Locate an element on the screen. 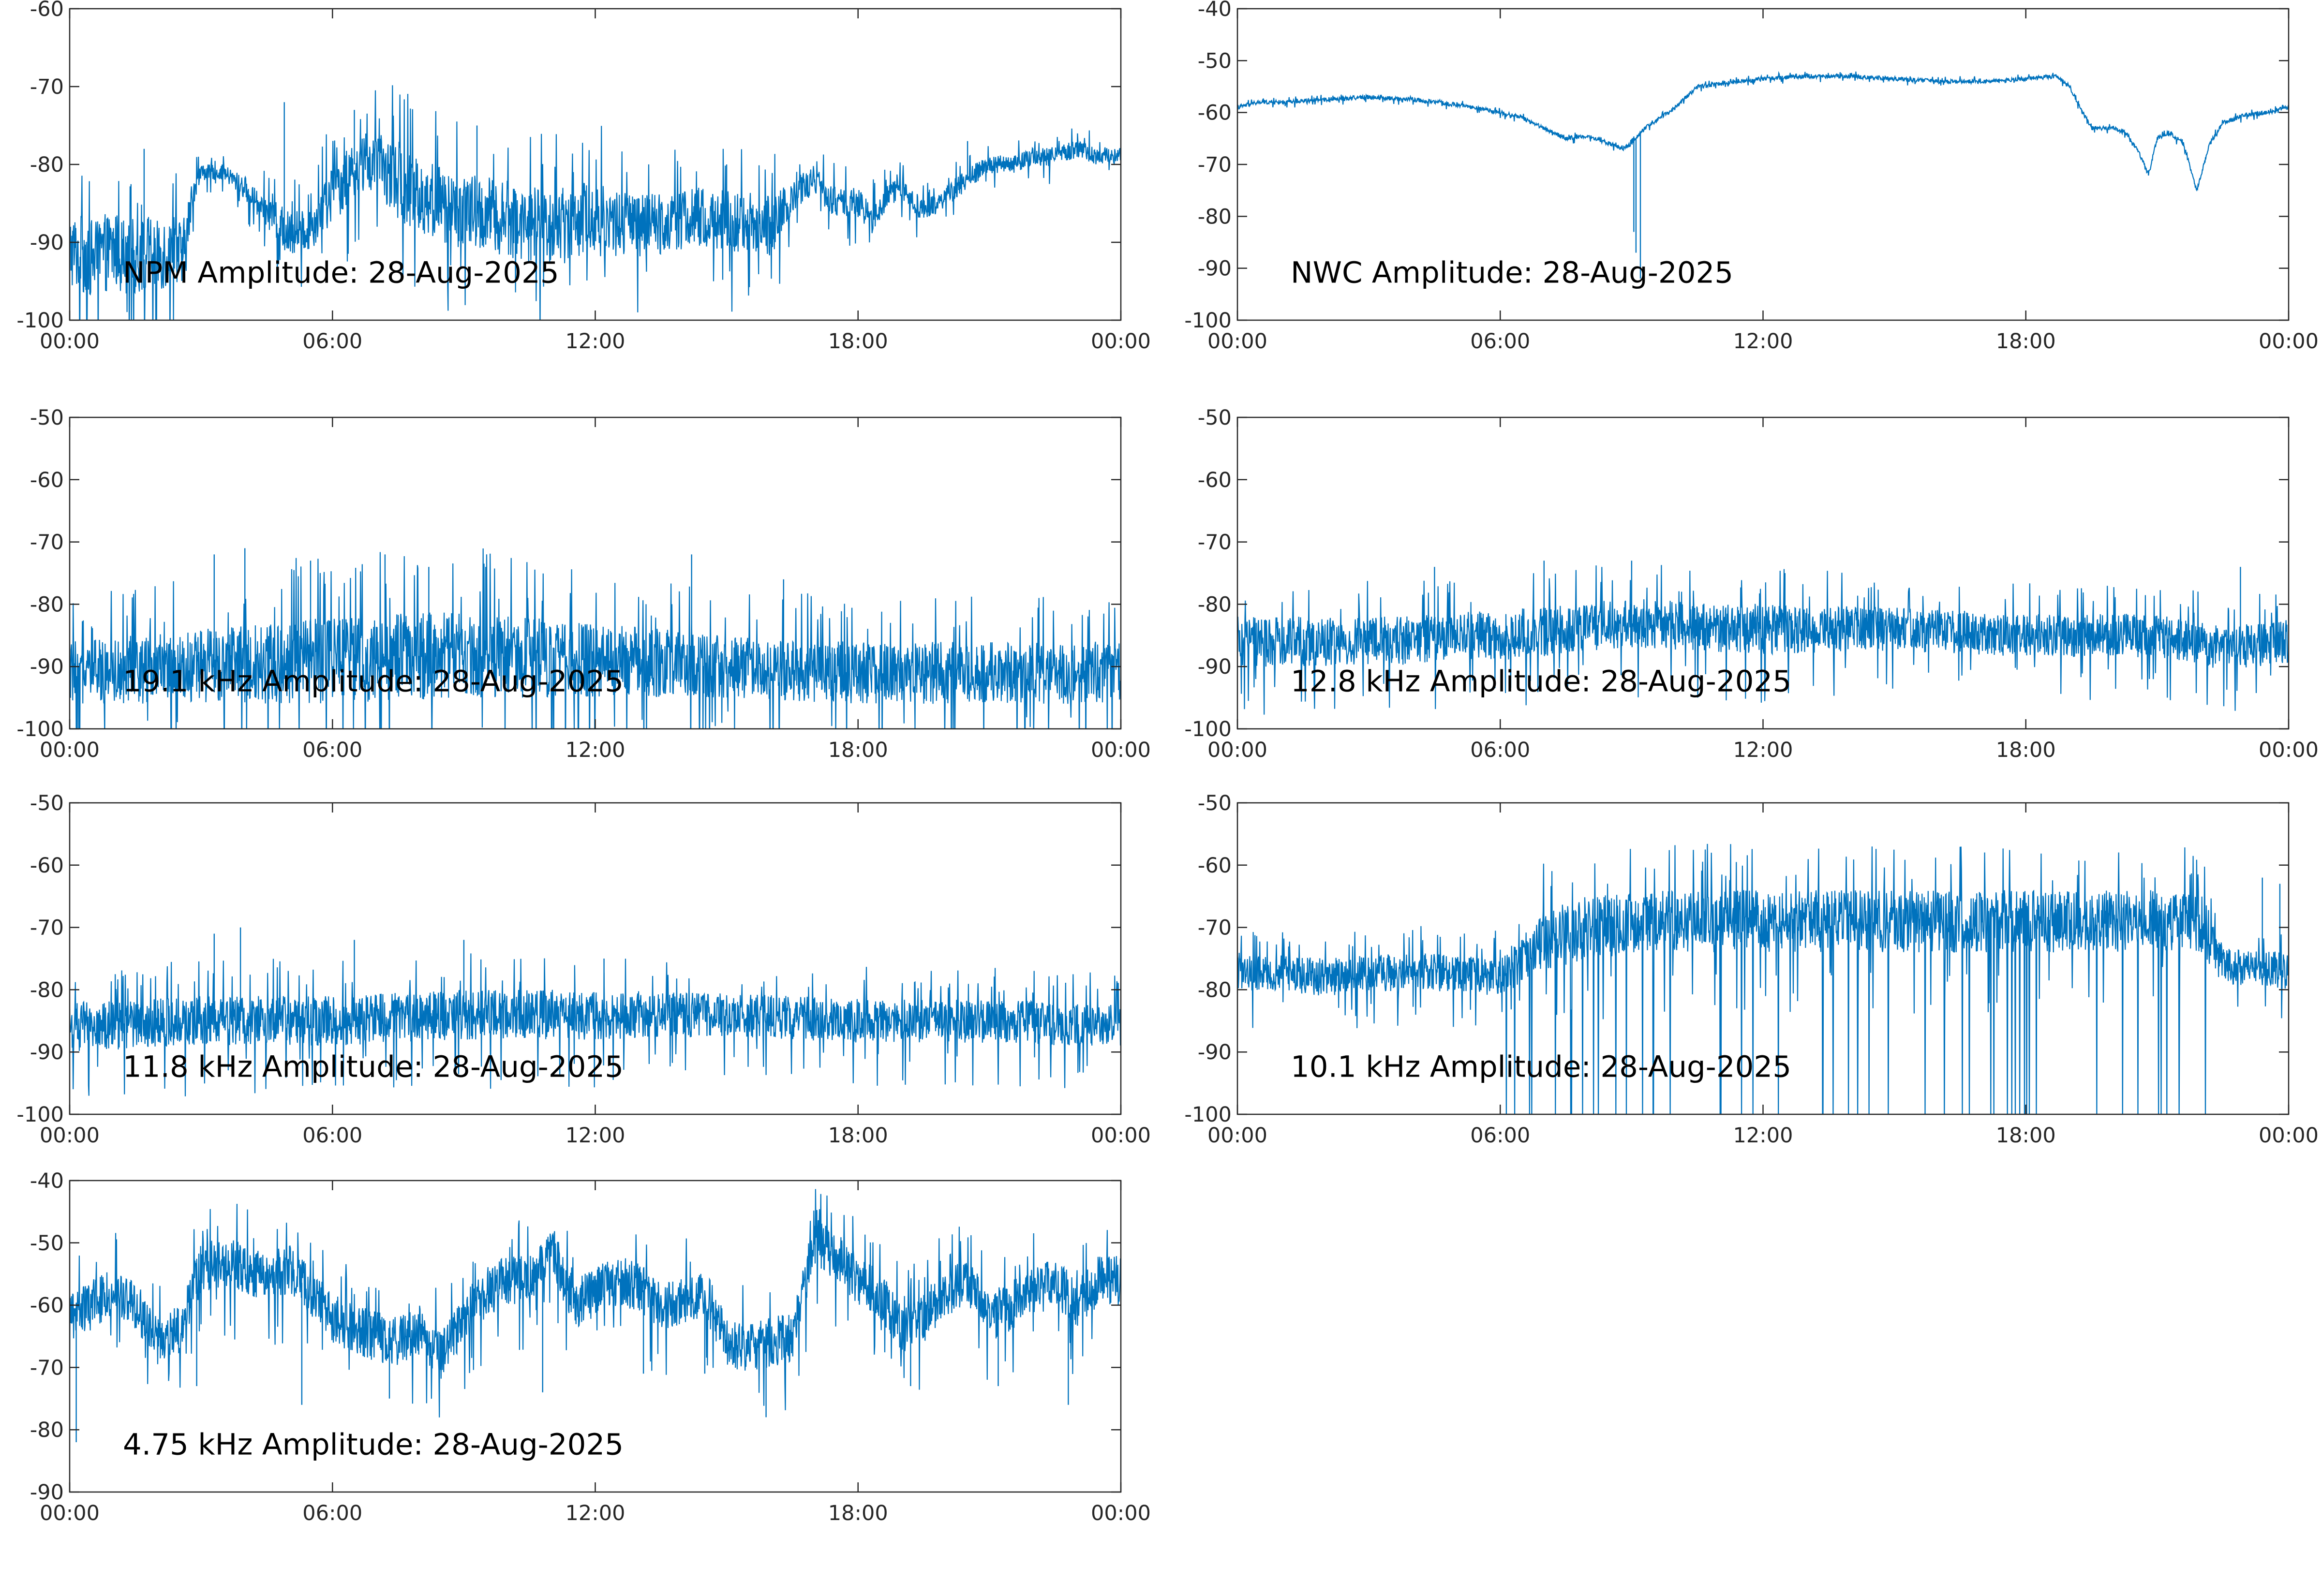 The width and height of the screenshot is (2322, 1596). panel-annotation: 4.75 kHz Amplitude: 28-Aug-2025 is located at coordinates (373, 1445).